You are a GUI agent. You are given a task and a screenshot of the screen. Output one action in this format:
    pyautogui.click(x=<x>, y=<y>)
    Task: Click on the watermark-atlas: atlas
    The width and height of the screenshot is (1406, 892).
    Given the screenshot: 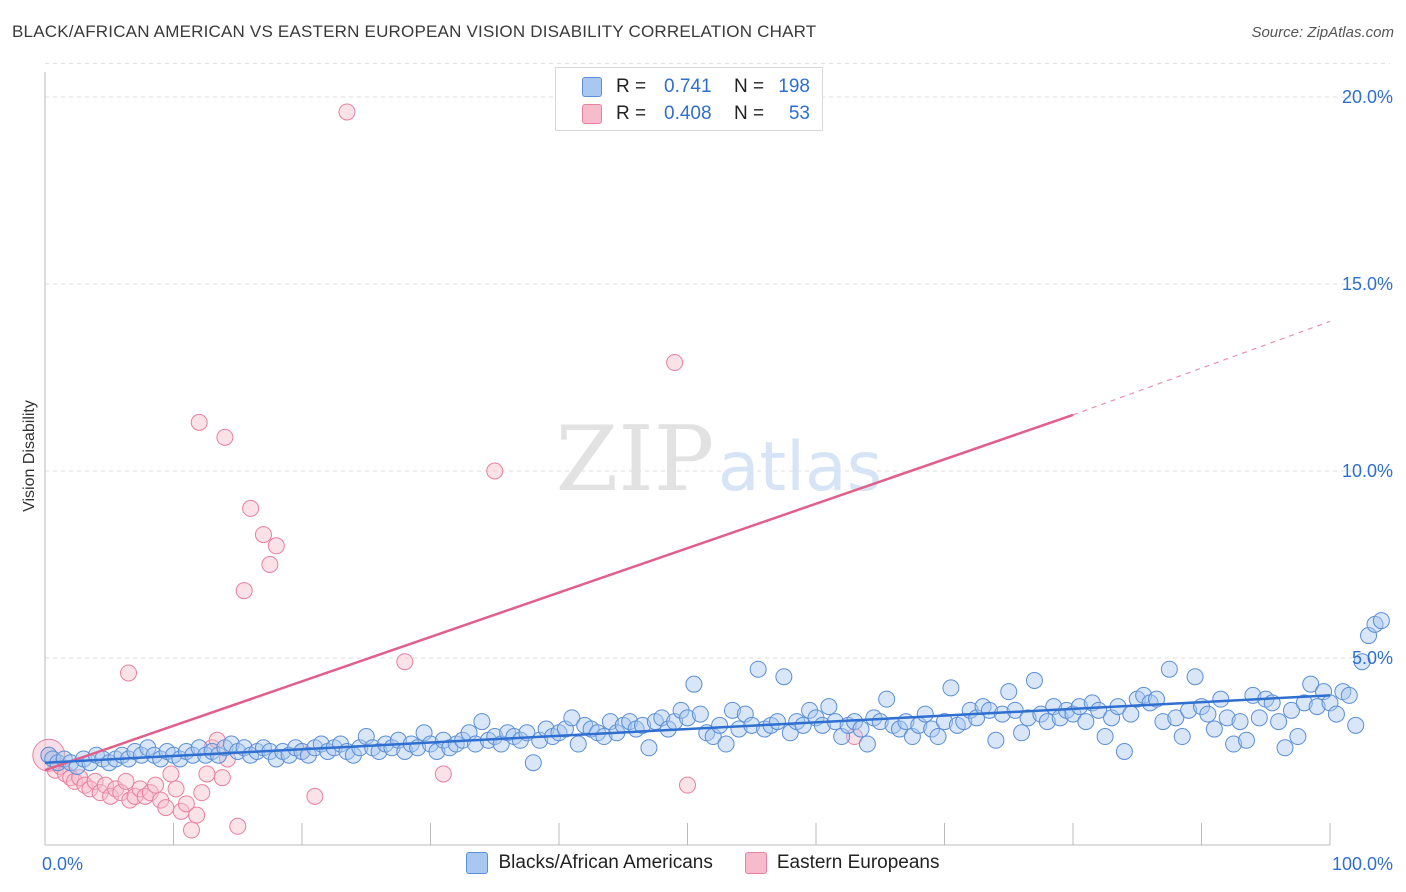 What is the action you would take?
    pyautogui.click(x=800, y=467)
    